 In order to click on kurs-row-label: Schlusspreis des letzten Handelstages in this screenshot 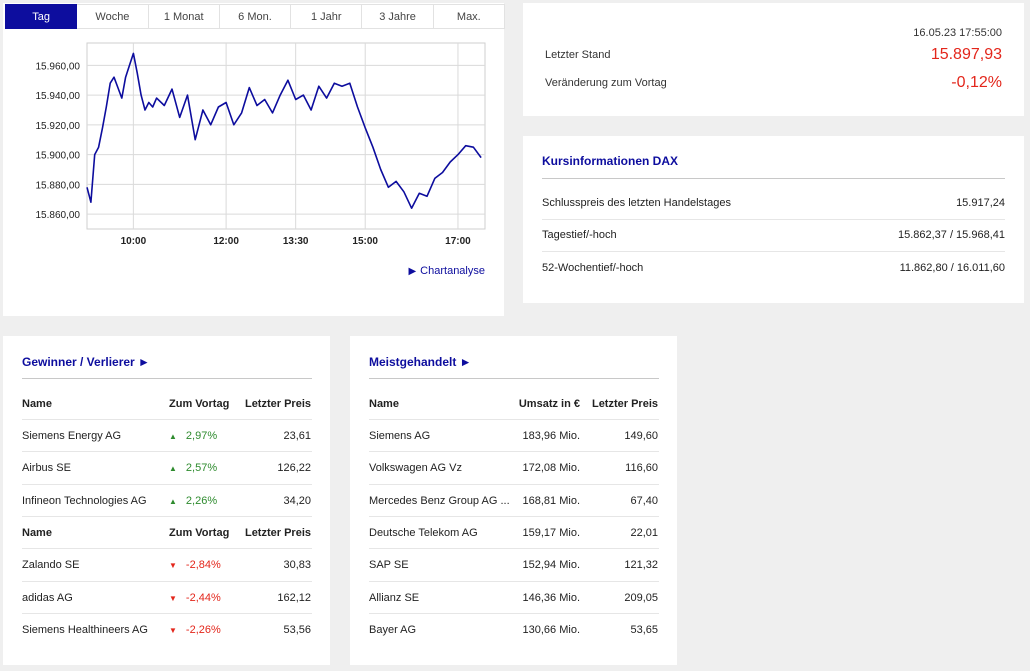, I will do `click(636, 203)`.